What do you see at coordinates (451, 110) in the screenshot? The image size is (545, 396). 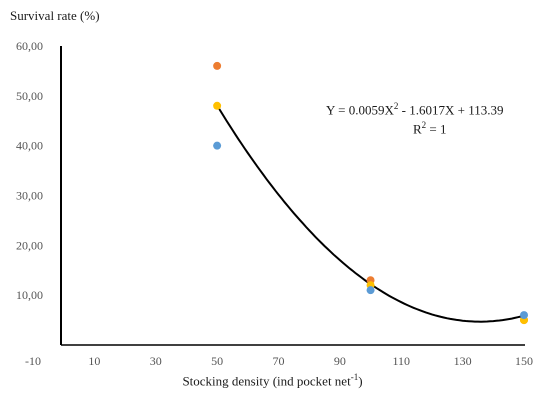 I see `equation-tail: - 1.6017X + 113.39` at bounding box center [451, 110].